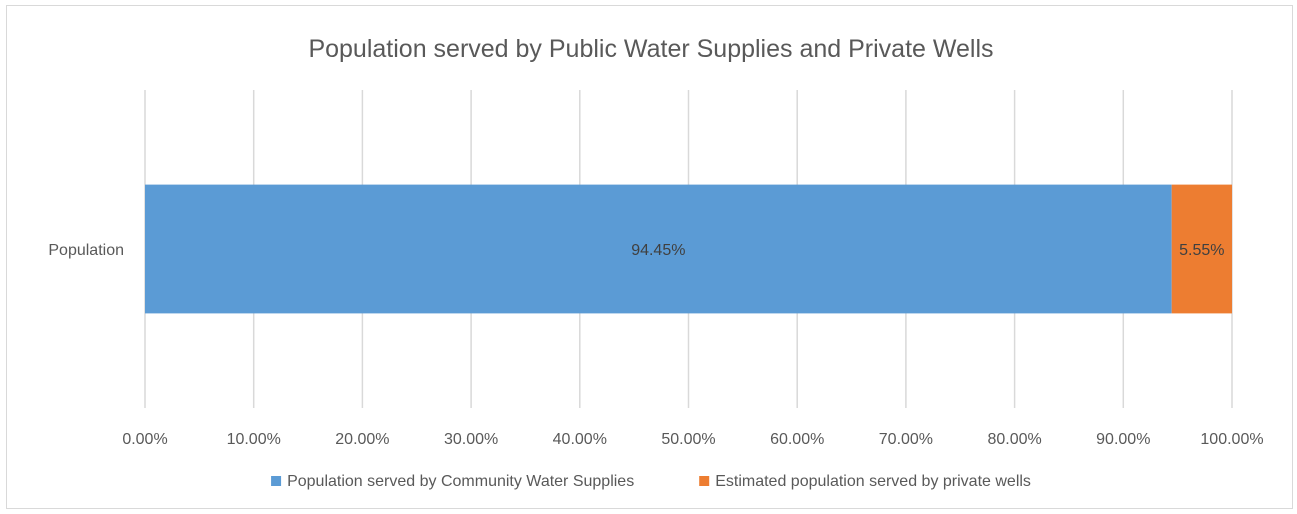 The height and width of the screenshot is (514, 1297). What do you see at coordinates (927, 250) in the screenshot?
I see `data-labels: 94.45% 5.55%` at bounding box center [927, 250].